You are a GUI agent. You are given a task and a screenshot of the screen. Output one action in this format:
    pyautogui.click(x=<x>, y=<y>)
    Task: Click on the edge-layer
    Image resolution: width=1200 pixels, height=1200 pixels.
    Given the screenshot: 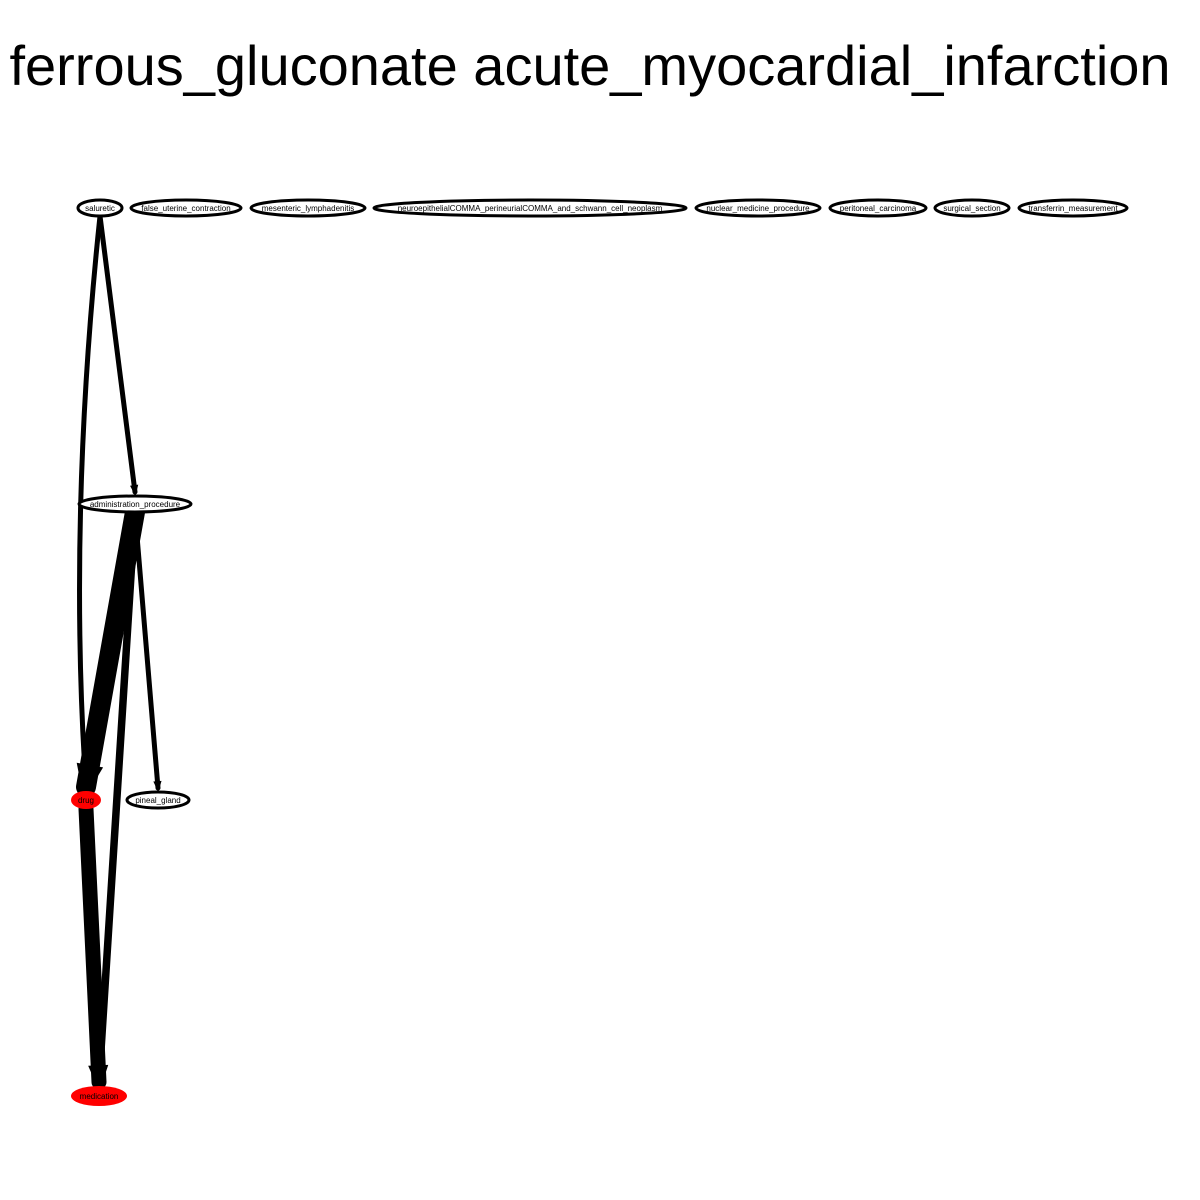 What is the action you would take?
    pyautogui.click(x=119, y=652)
    